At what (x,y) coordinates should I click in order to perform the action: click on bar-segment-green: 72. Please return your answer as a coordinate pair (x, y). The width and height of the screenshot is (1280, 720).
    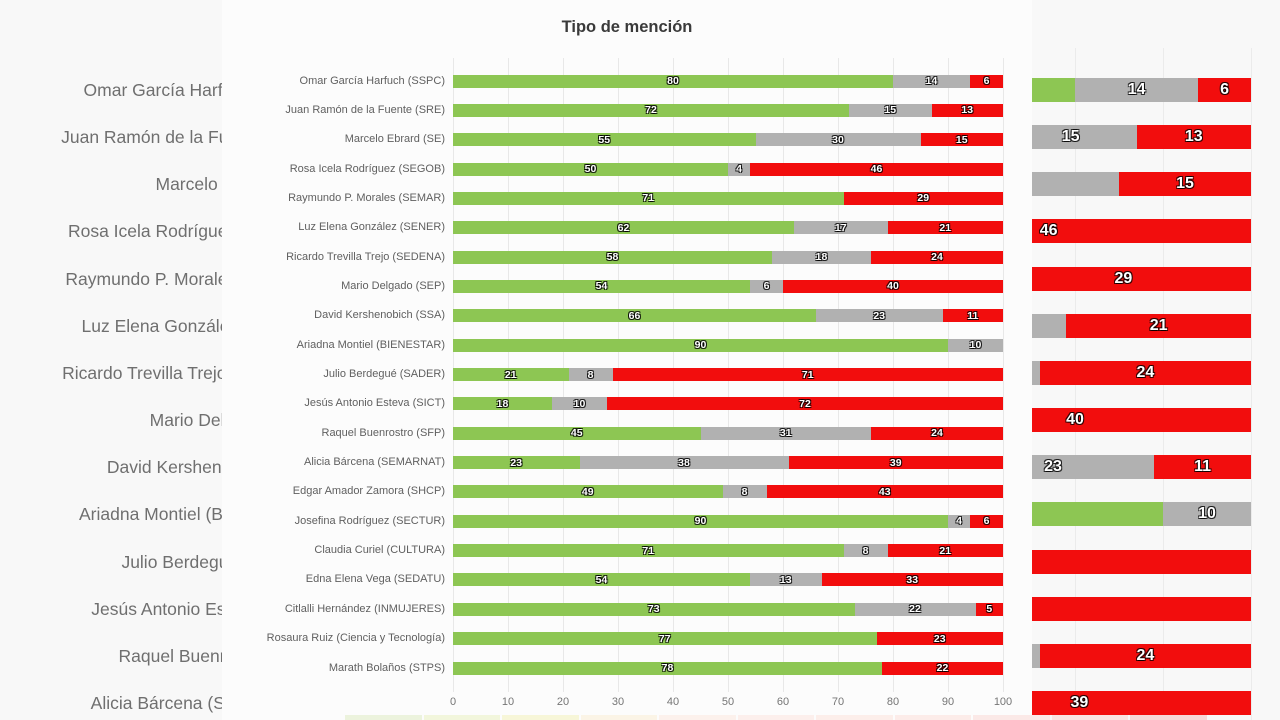
    Looking at the image, I should click on (651, 110).